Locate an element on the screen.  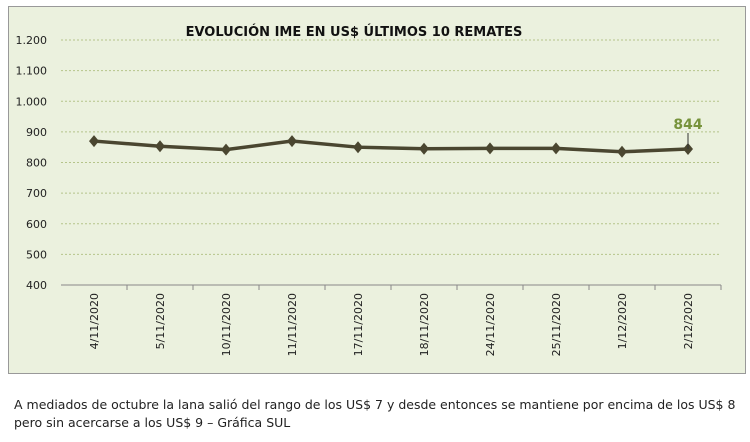
series-line is located at coordinates (391, 146).